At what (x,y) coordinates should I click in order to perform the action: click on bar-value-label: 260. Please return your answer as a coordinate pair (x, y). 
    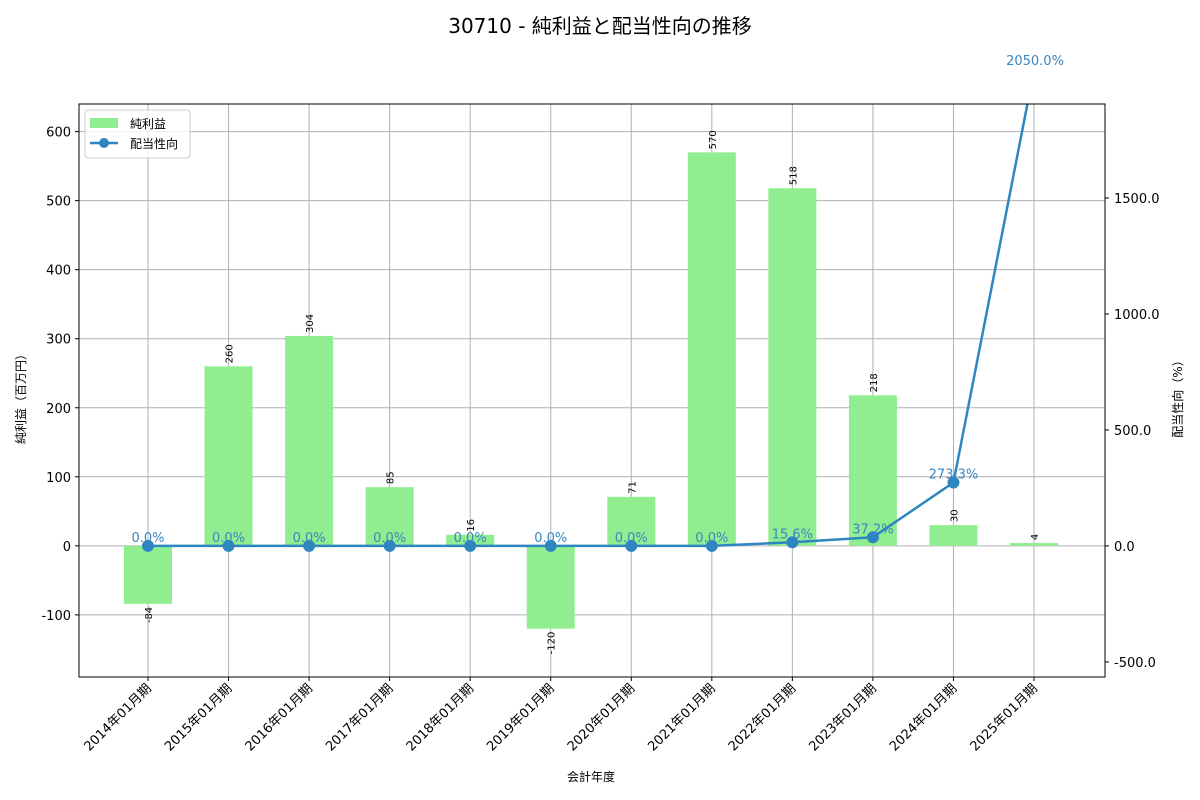
    Looking at the image, I should click on (230, 353).